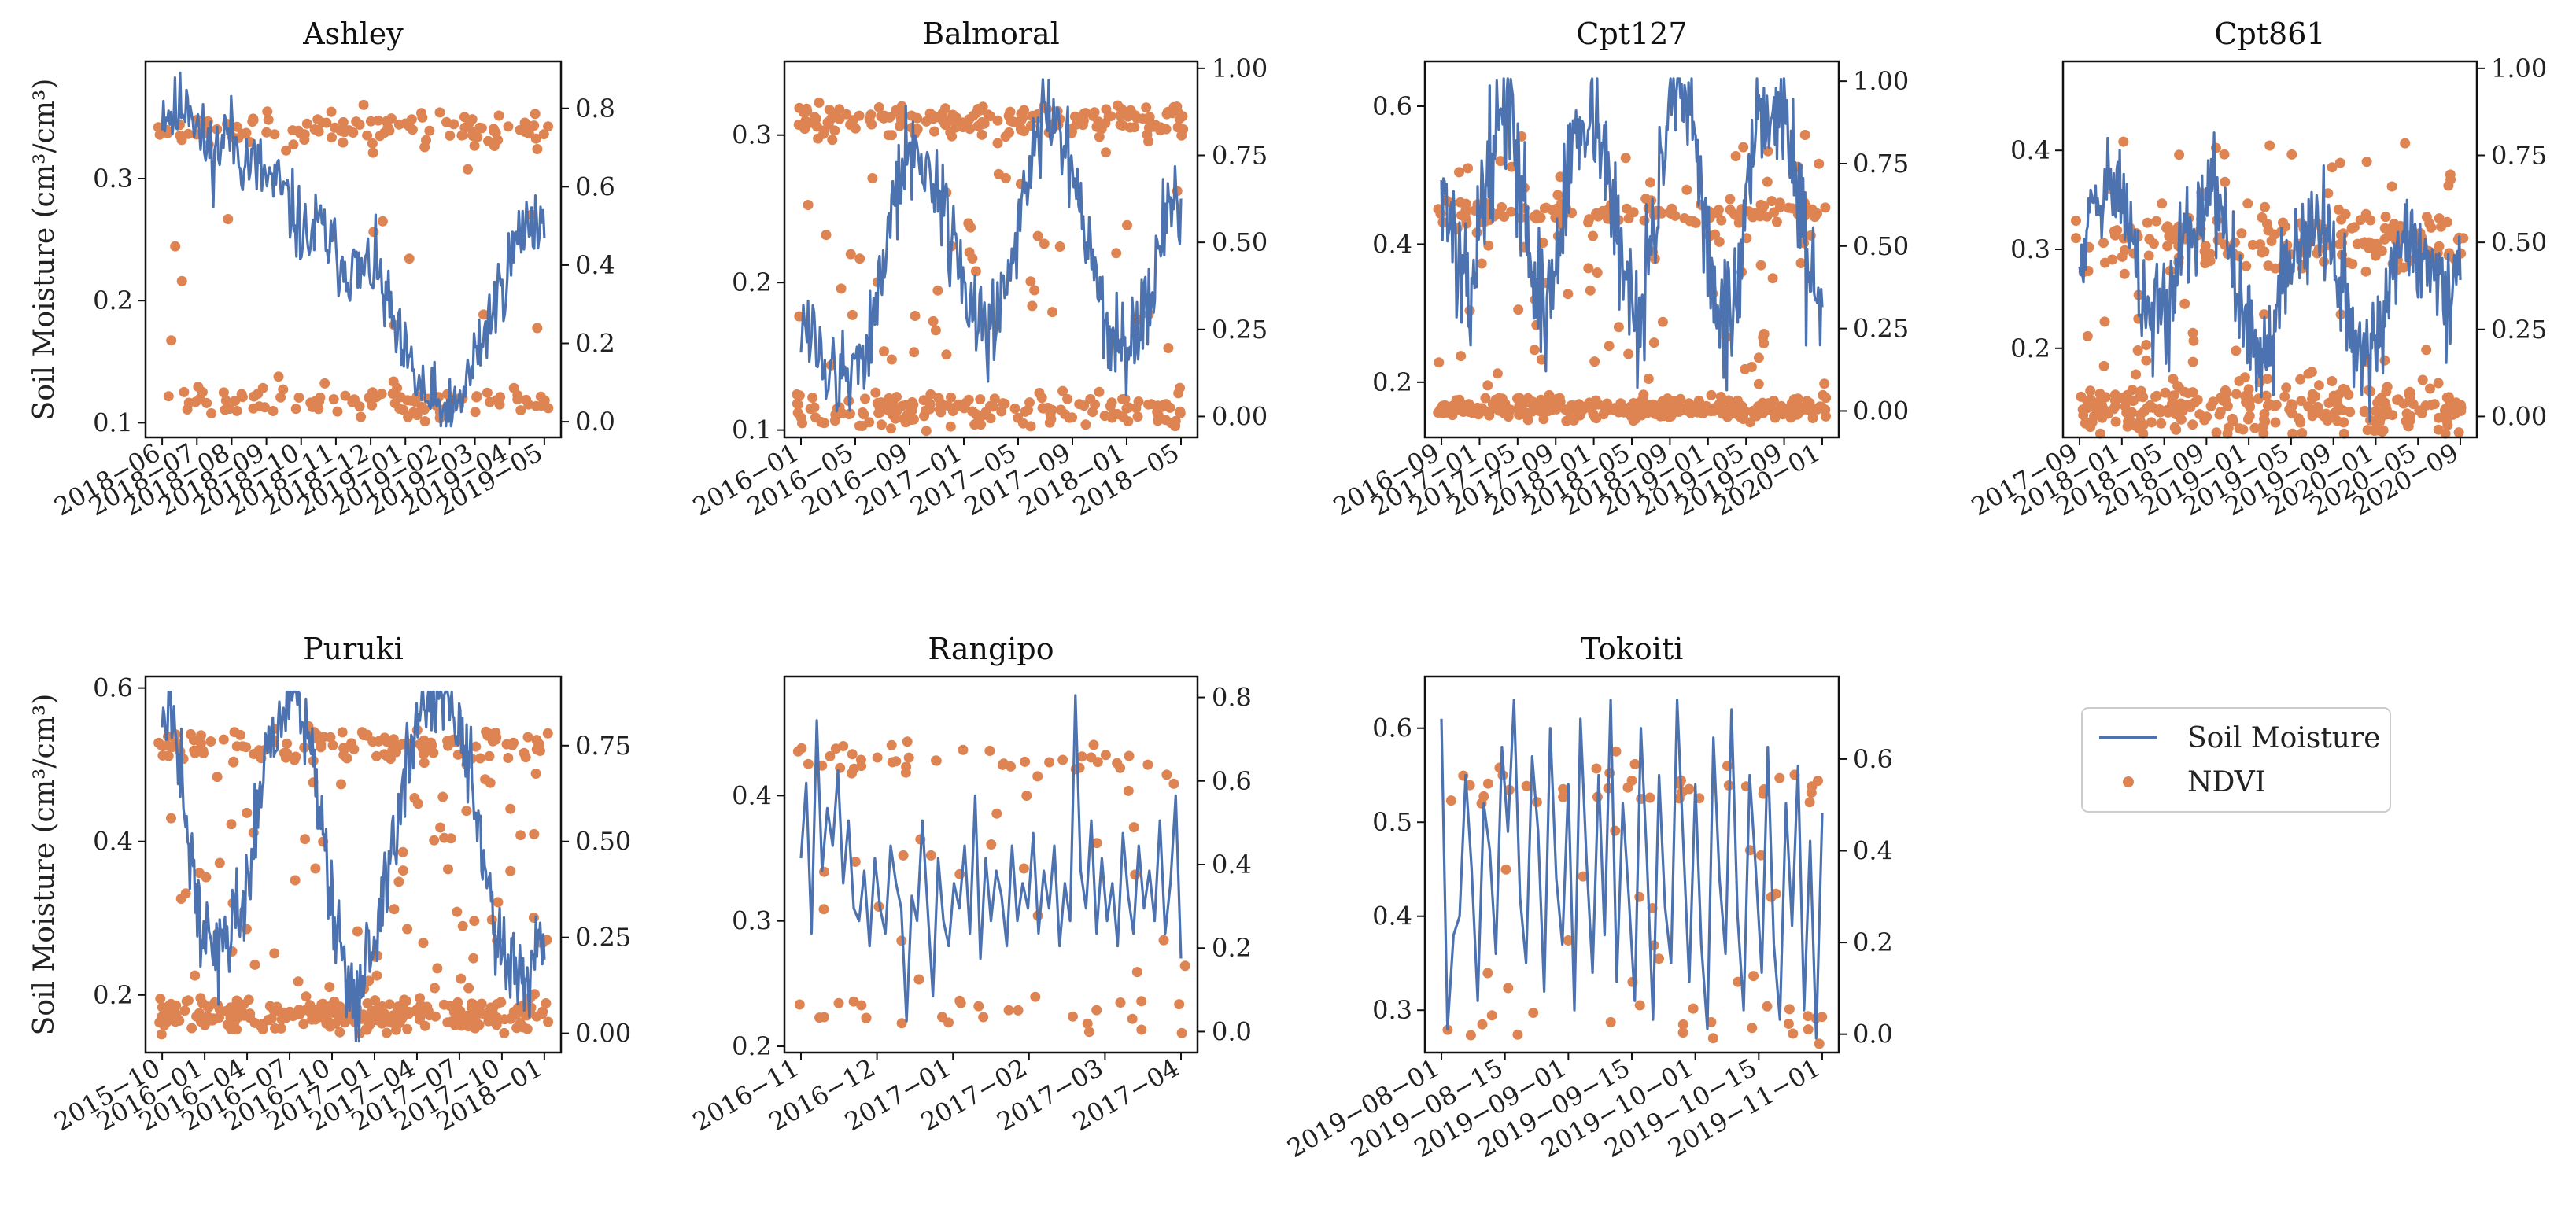 The image size is (2576, 1213). Describe the element at coordinates (113, 422) in the screenshot. I see `y-tick-label: 0.1` at that location.